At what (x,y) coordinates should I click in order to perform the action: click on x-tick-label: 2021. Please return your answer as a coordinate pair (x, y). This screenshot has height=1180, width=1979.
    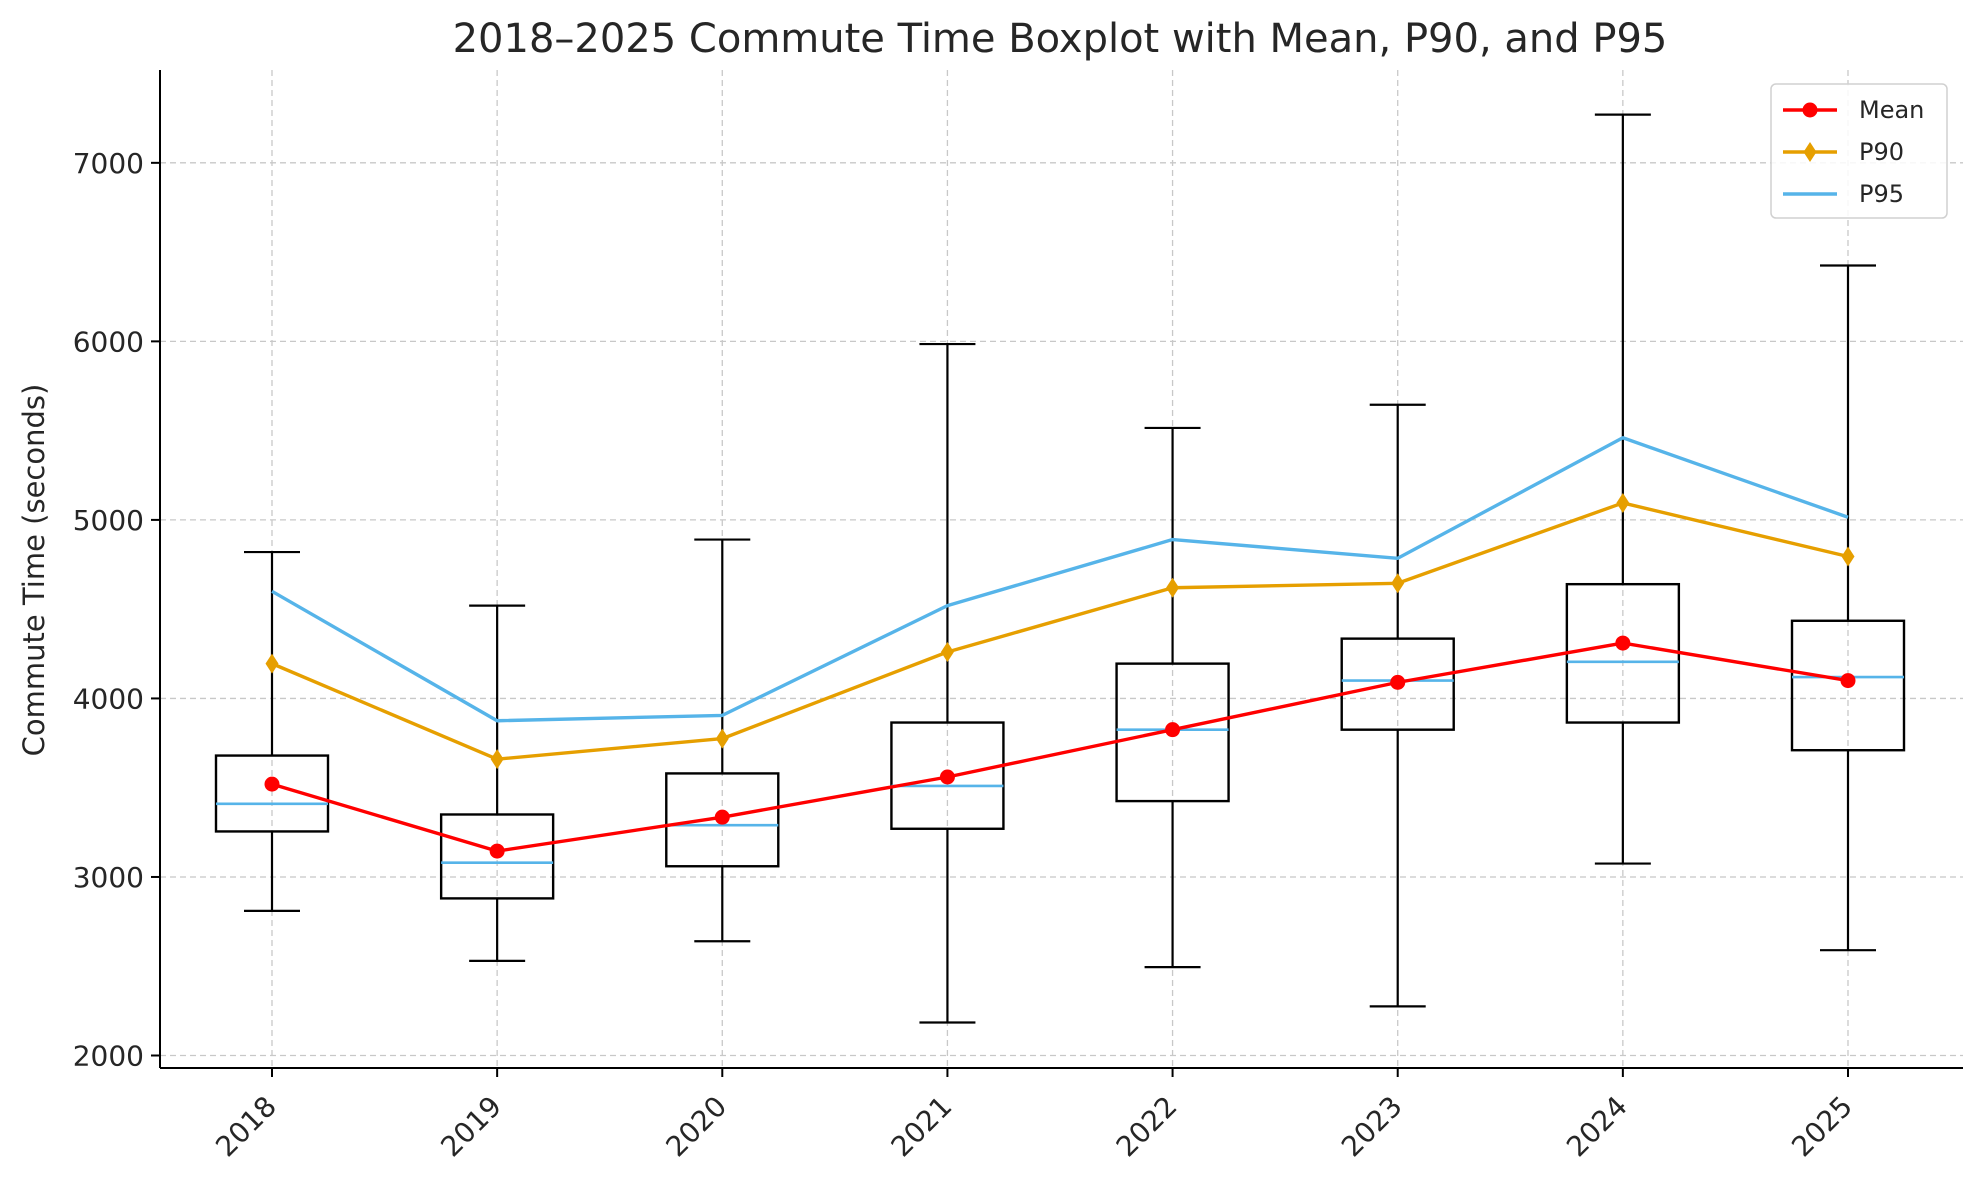
    Looking at the image, I should click on (922, 1127).